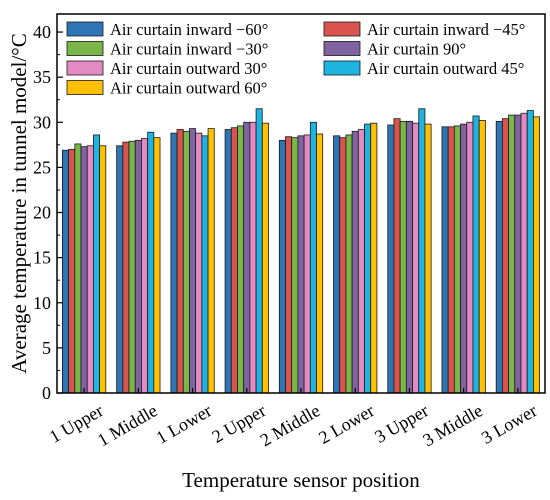 Image resolution: width=550 pixels, height=500 pixels. I want to click on y-tick-label: 20, so click(42, 213).